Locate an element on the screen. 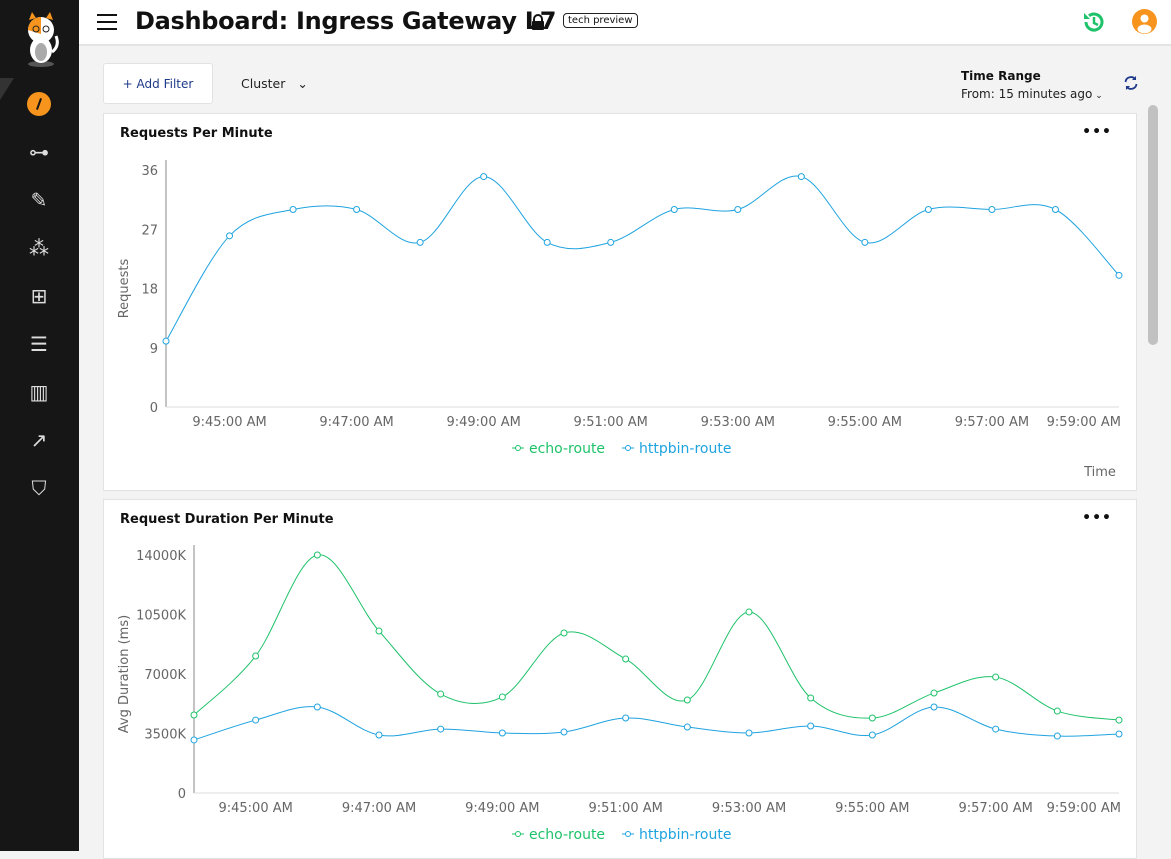 The image size is (1171, 859). cat-logo-icon is located at coordinates (41, 40).